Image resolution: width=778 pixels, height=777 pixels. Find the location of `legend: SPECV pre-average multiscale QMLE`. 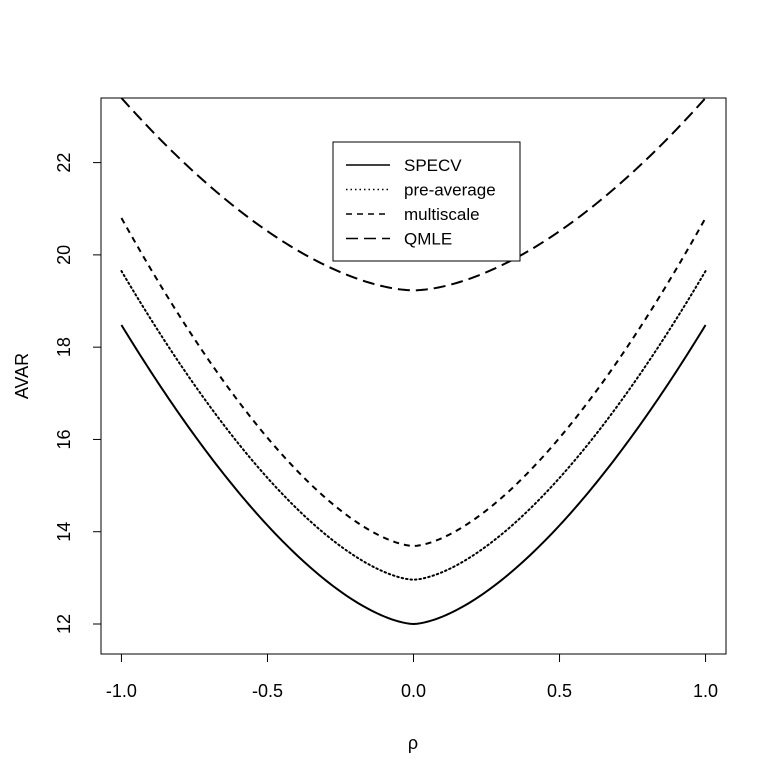

legend: SPECV pre-average multiscale QMLE is located at coordinates (426, 201).